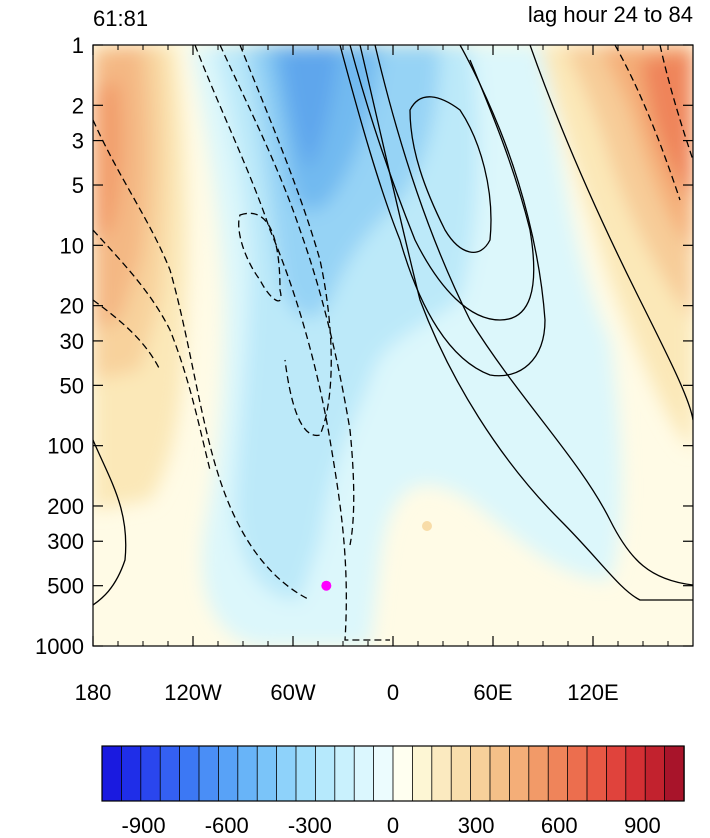 The height and width of the screenshot is (838, 710). Describe the element at coordinates (326, 585) in the screenshot. I see `marker-point` at that location.